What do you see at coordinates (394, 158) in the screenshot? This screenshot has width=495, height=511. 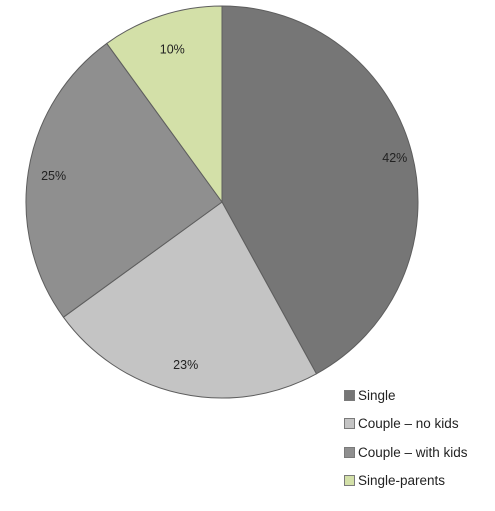 I see `data-label-single: 42%` at bounding box center [394, 158].